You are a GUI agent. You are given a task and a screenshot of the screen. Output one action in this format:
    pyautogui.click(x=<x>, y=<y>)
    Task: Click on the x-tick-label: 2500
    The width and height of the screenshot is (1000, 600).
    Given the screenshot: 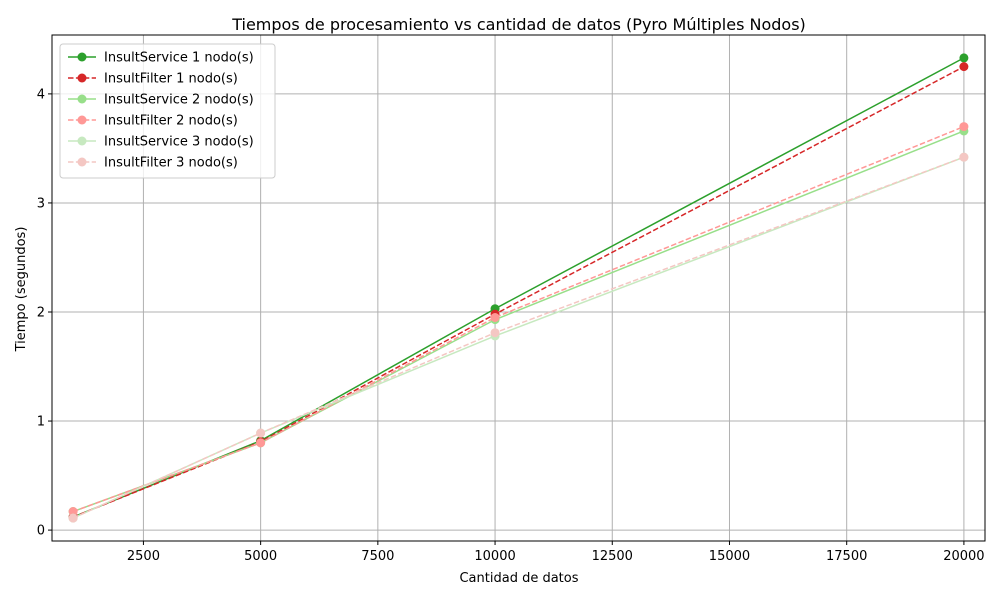 What is the action you would take?
    pyautogui.click(x=143, y=556)
    